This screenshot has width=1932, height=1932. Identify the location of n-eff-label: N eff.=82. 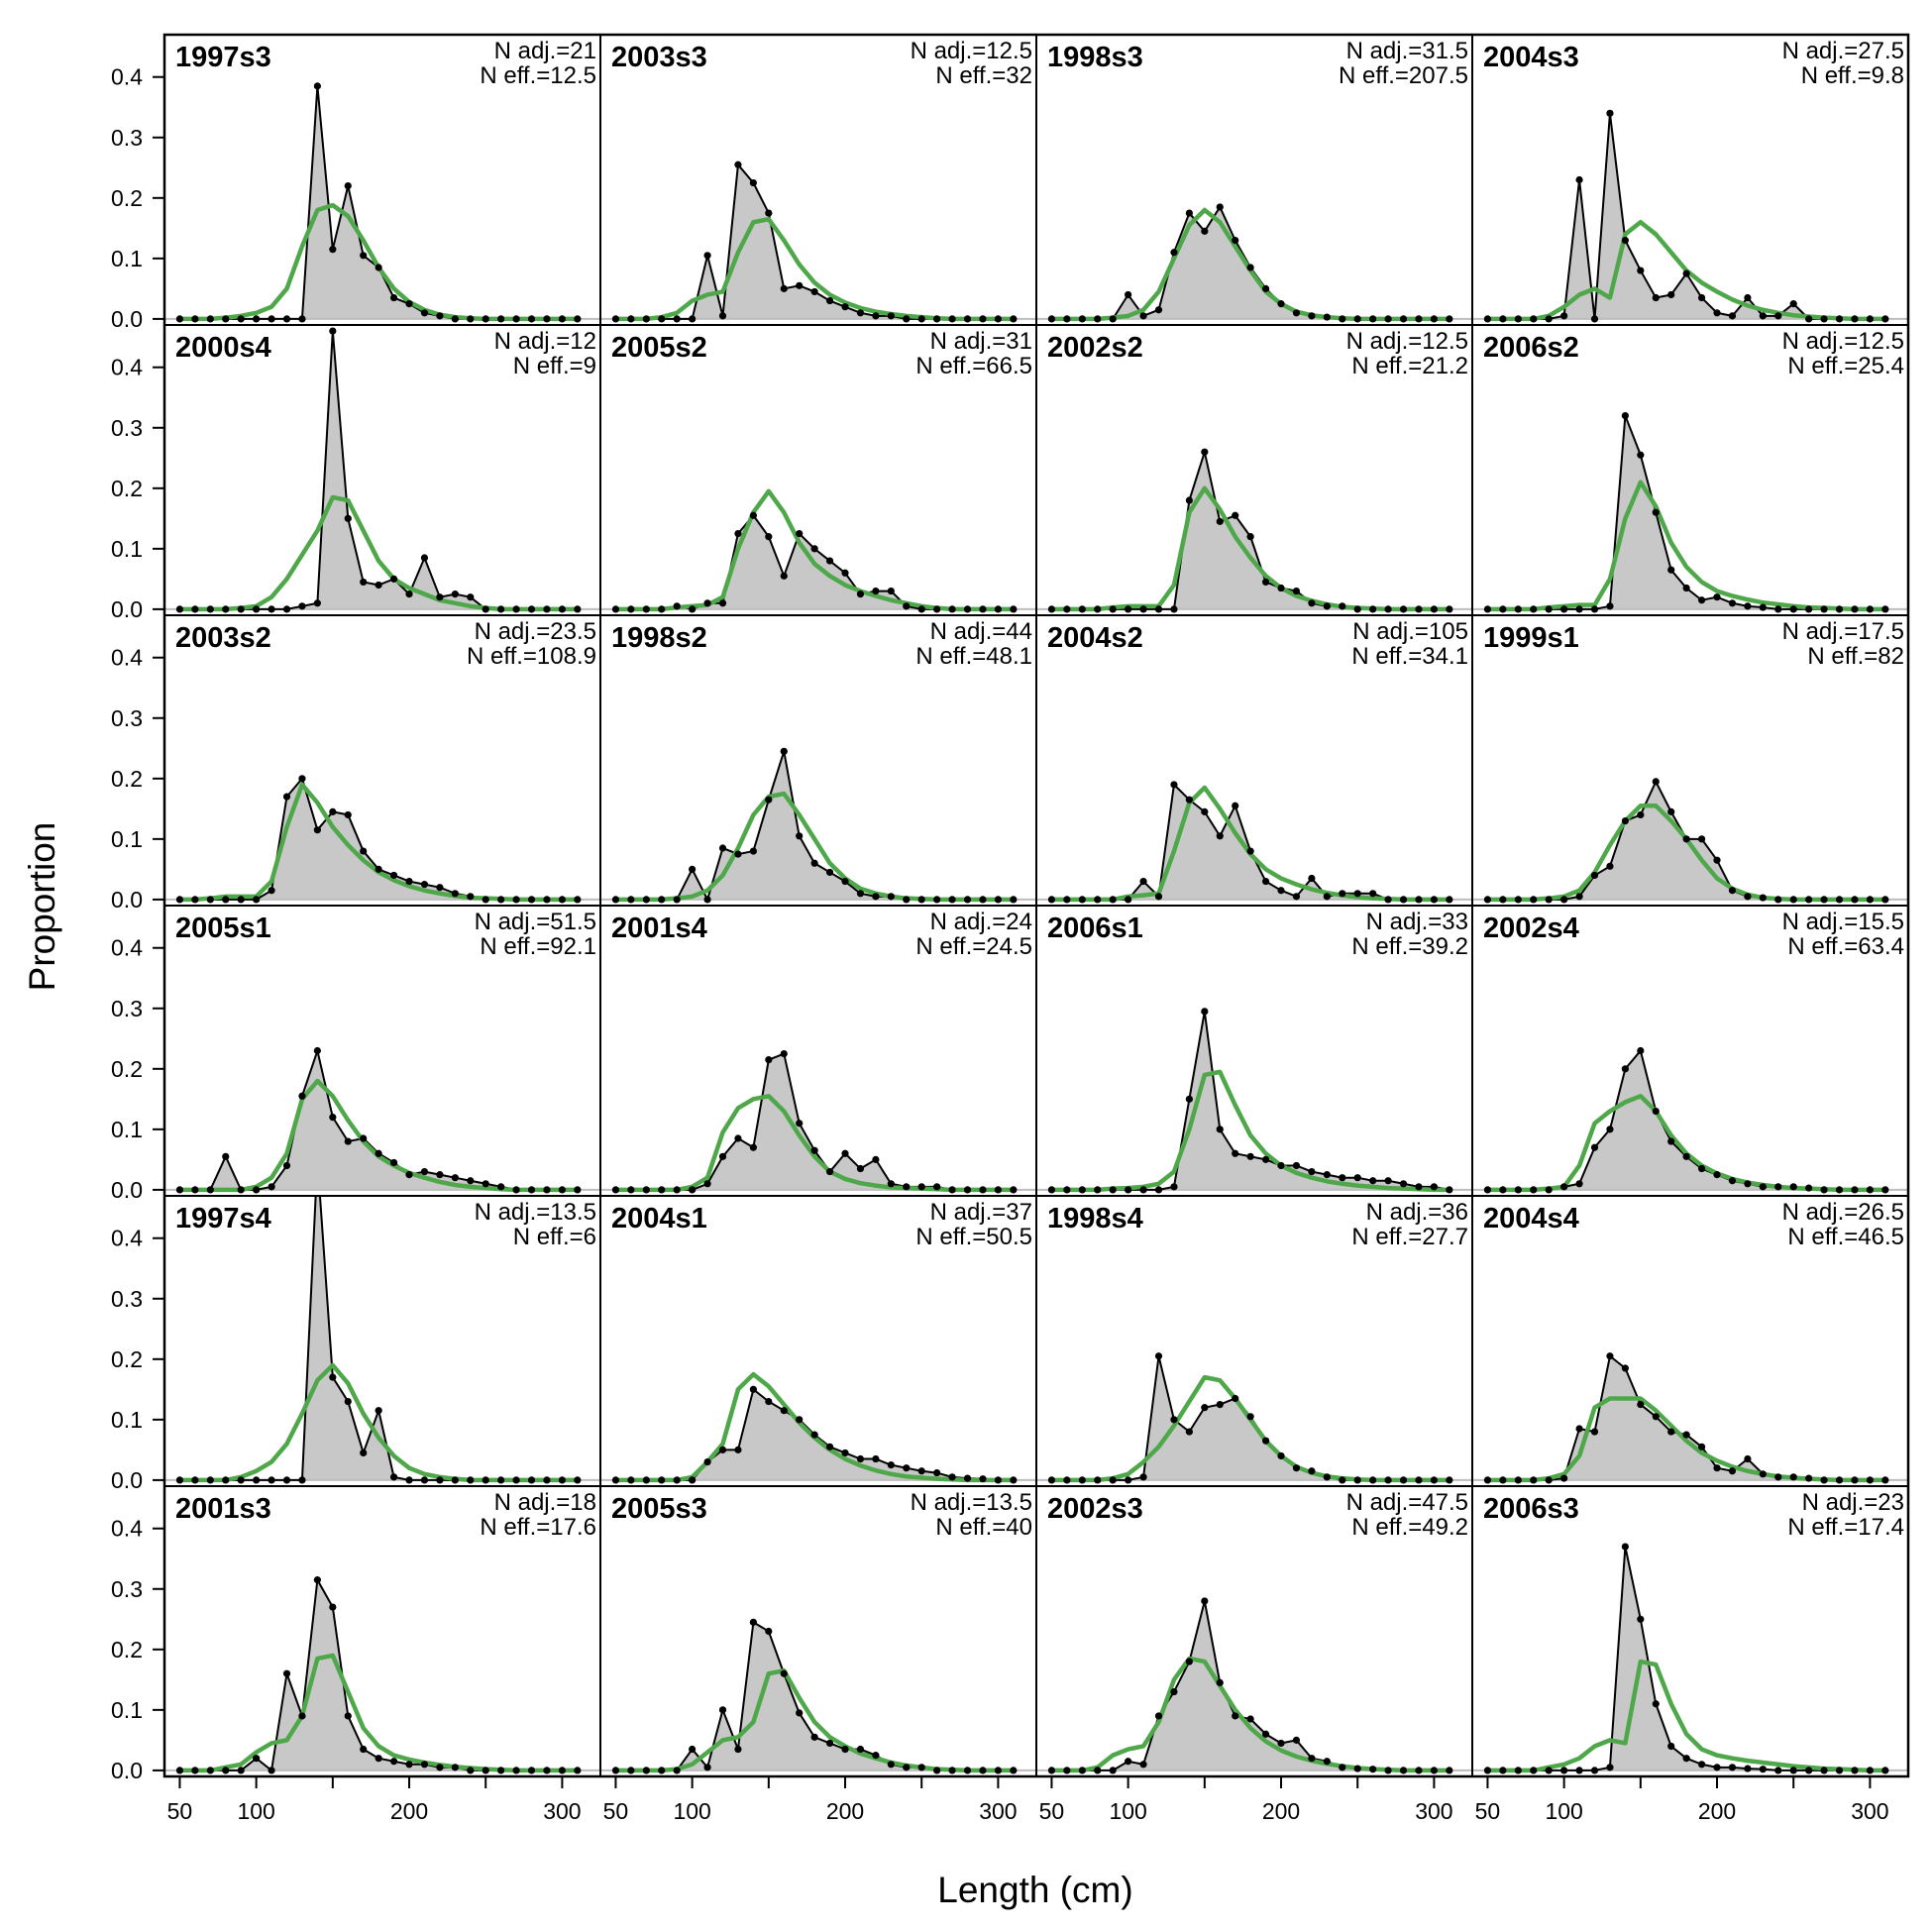
(1856, 657).